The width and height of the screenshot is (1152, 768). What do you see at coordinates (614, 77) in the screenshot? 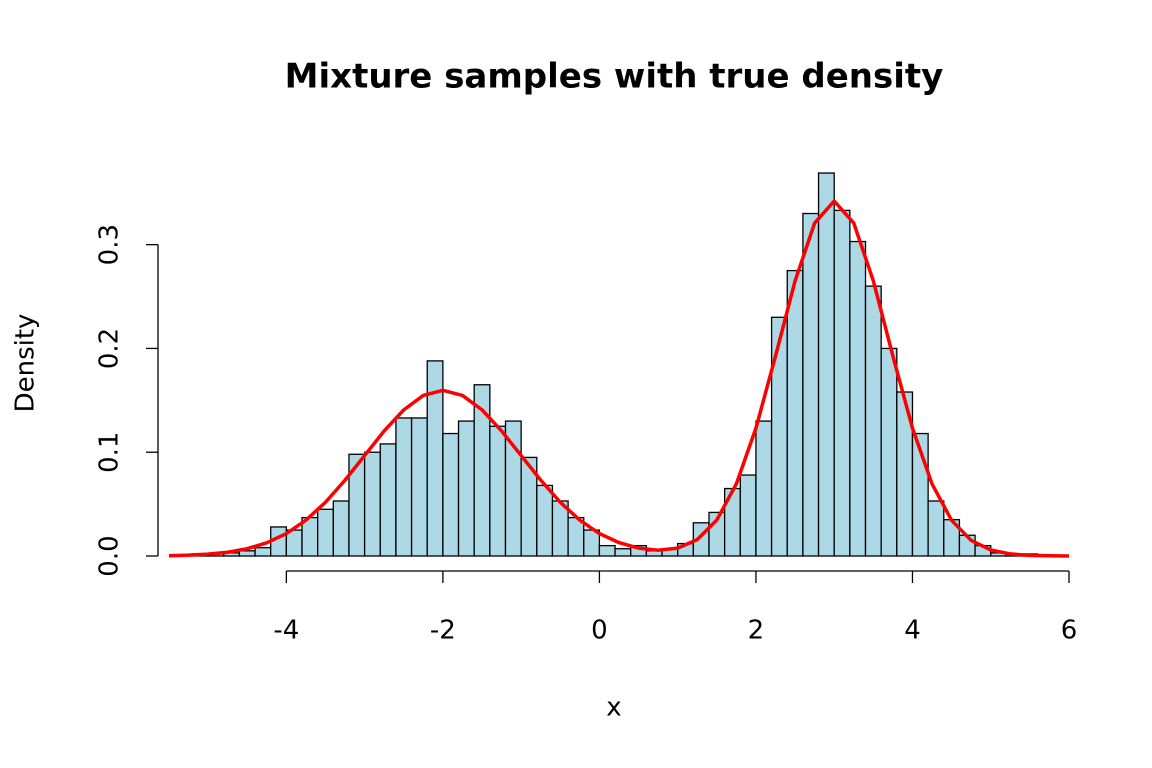
I see `chart-title: Mixture samples with true density` at bounding box center [614, 77].